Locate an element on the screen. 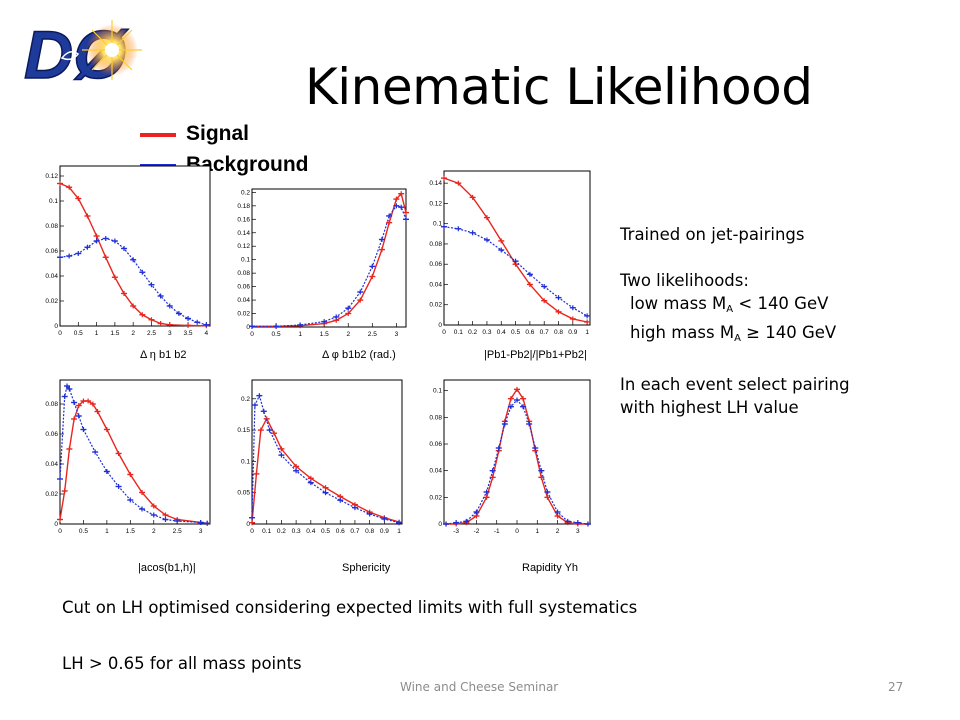 The height and width of the screenshot is (720, 960). x-tick-label: 0.7 is located at coordinates (354, 531).